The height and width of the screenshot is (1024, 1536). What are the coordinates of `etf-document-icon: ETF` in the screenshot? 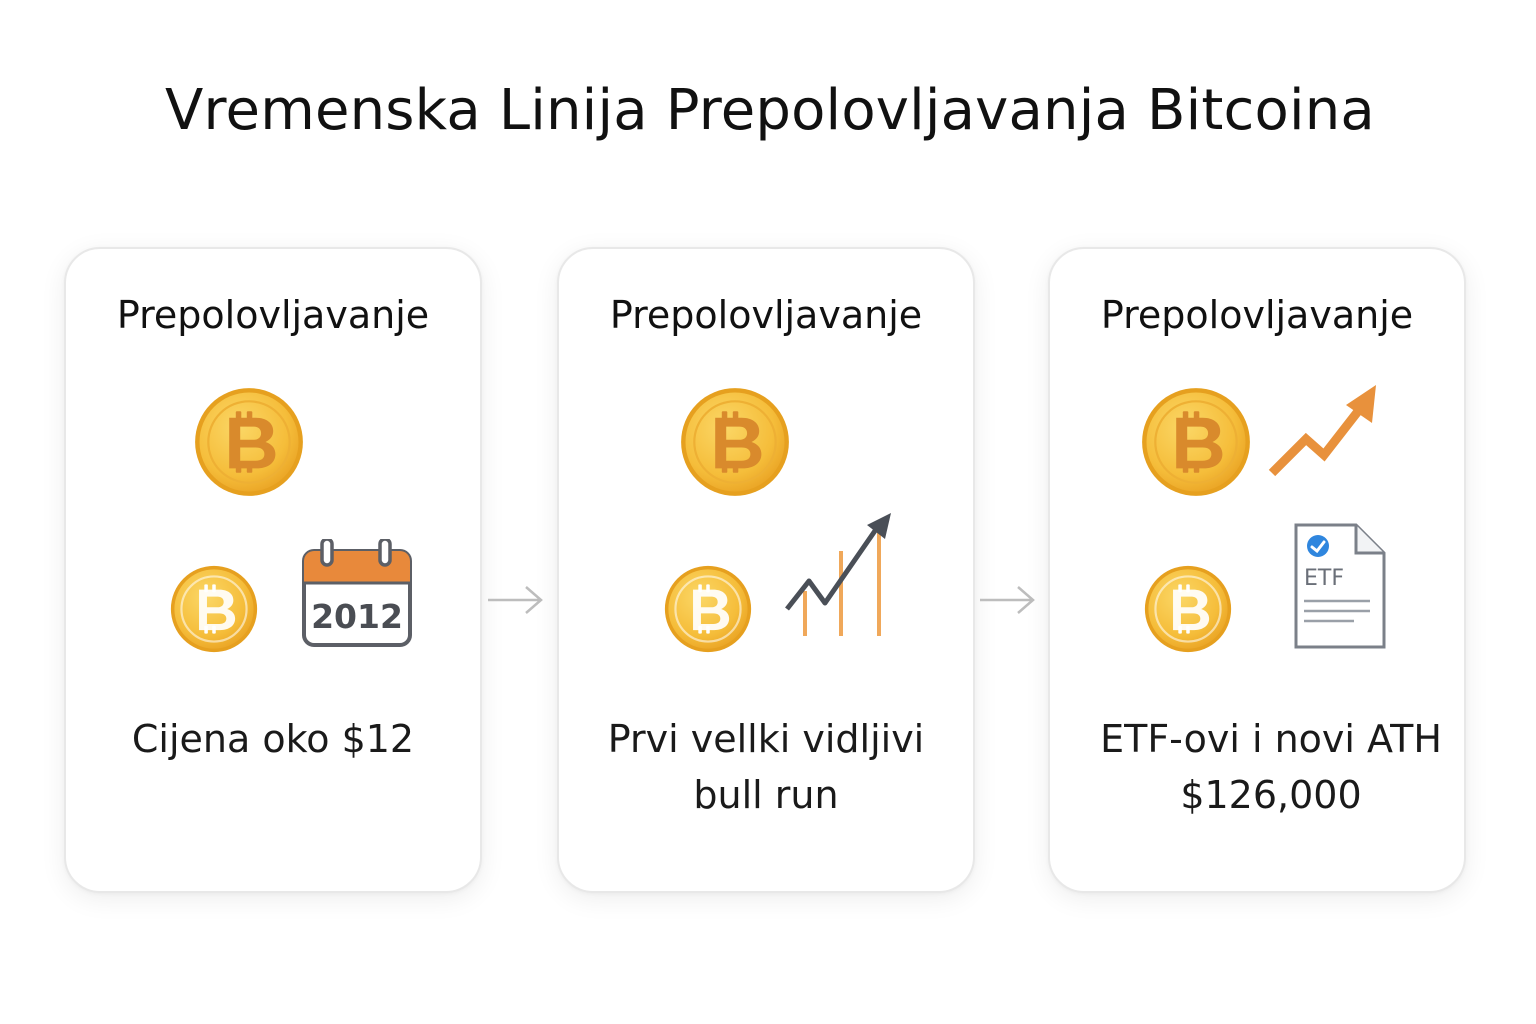 It's located at (1340, 586).